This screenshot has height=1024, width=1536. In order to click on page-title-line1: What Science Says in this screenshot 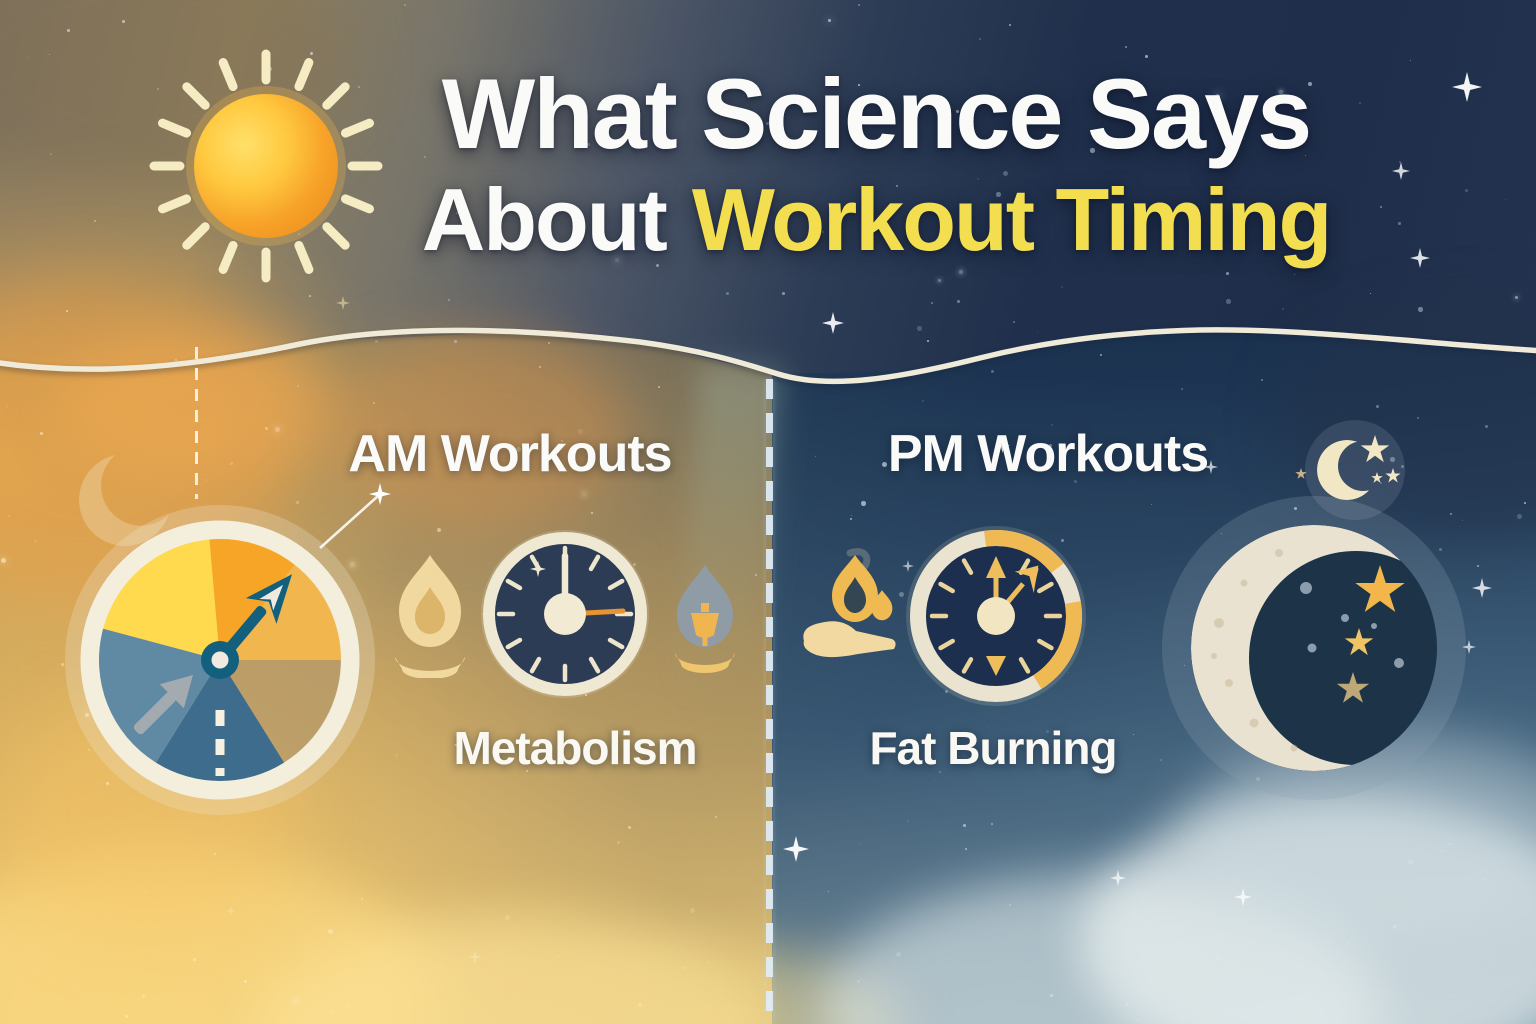, I will do `click(876, 113)`.